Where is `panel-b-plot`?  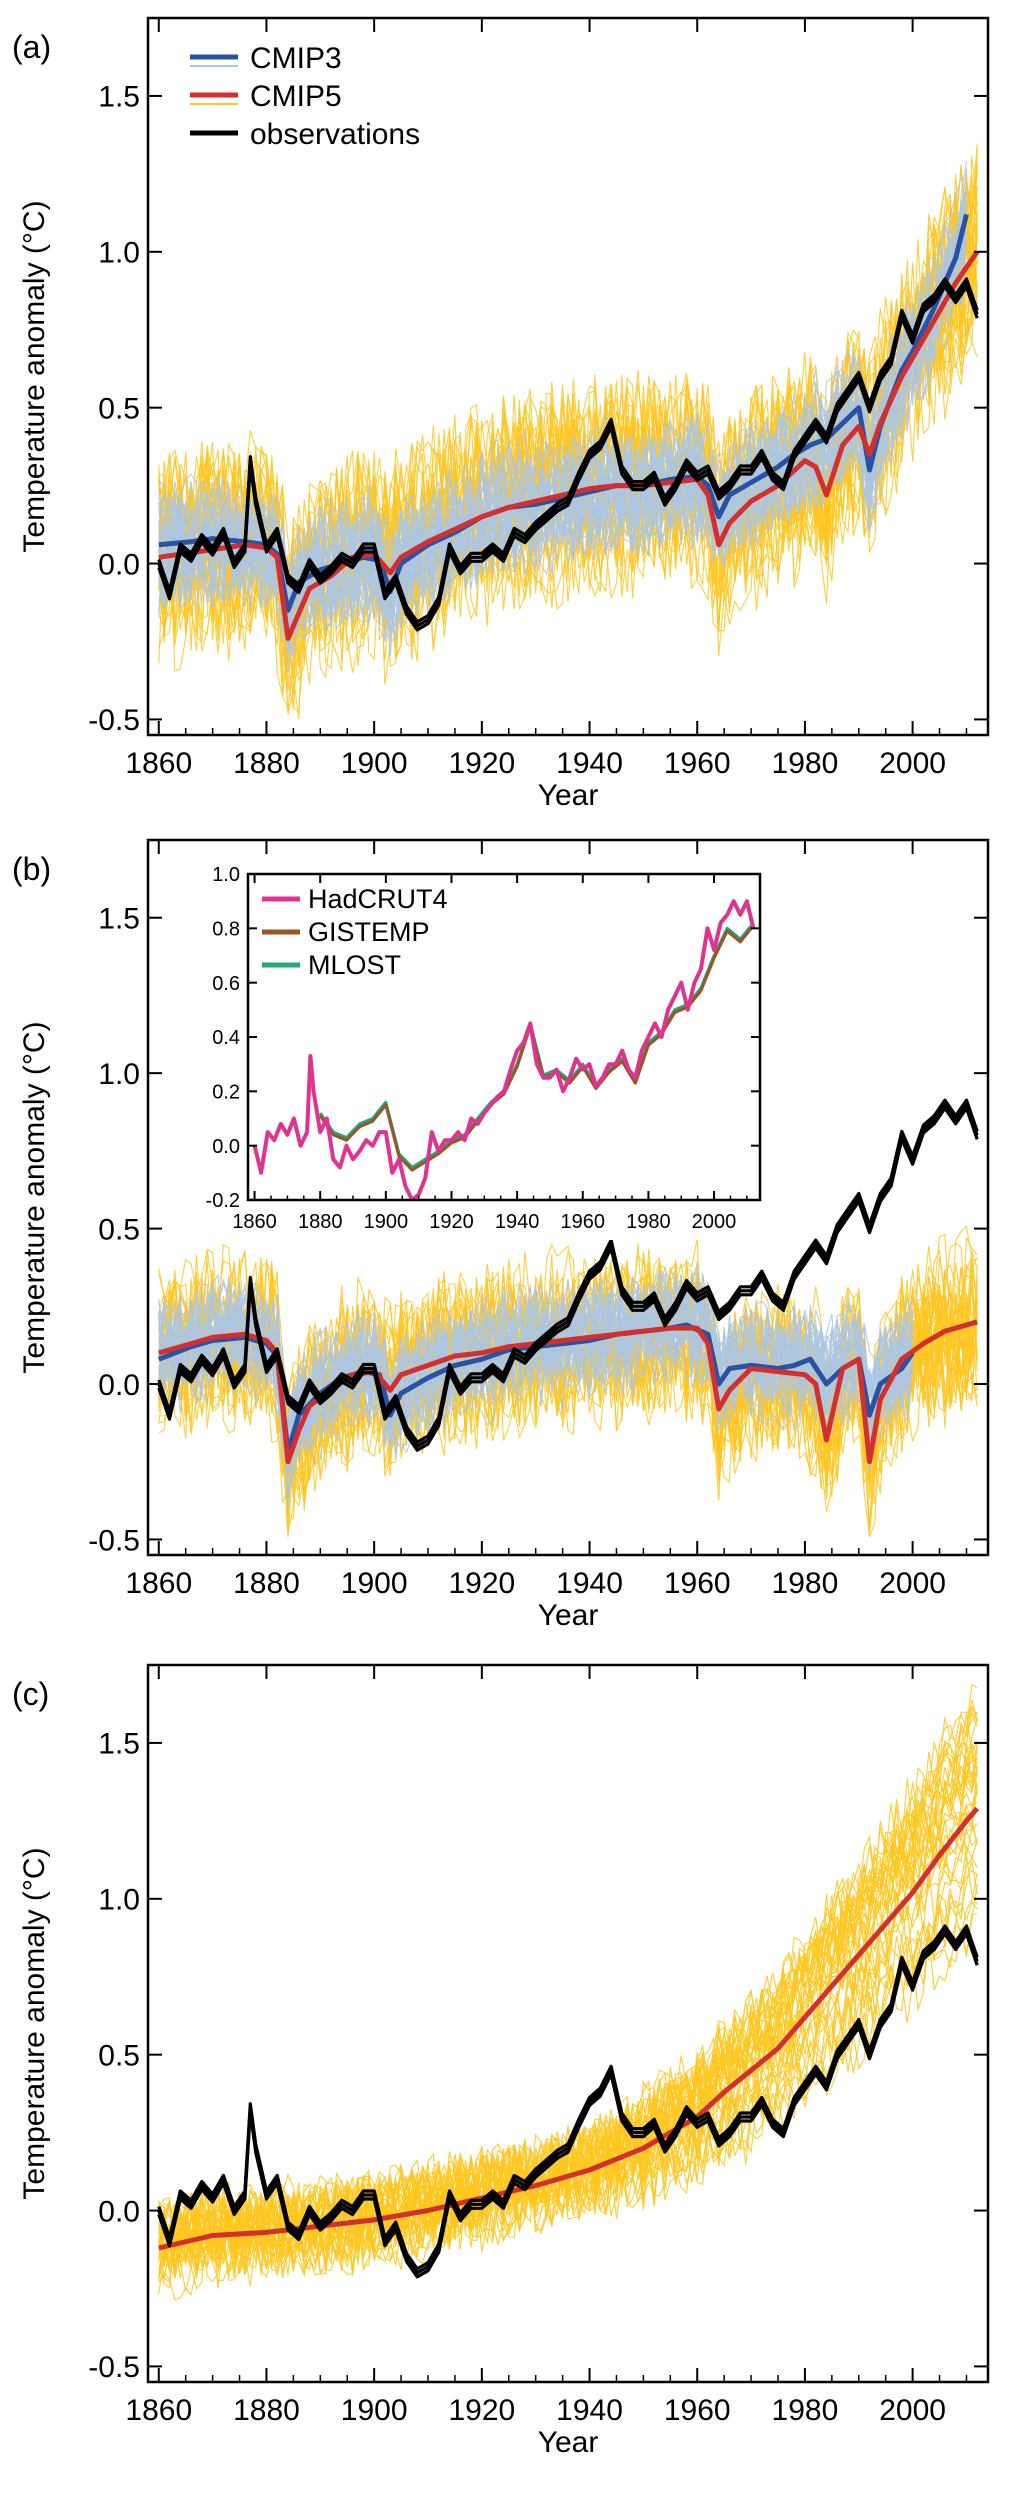 panel-b-plot is located at coordinates (568, 1318).